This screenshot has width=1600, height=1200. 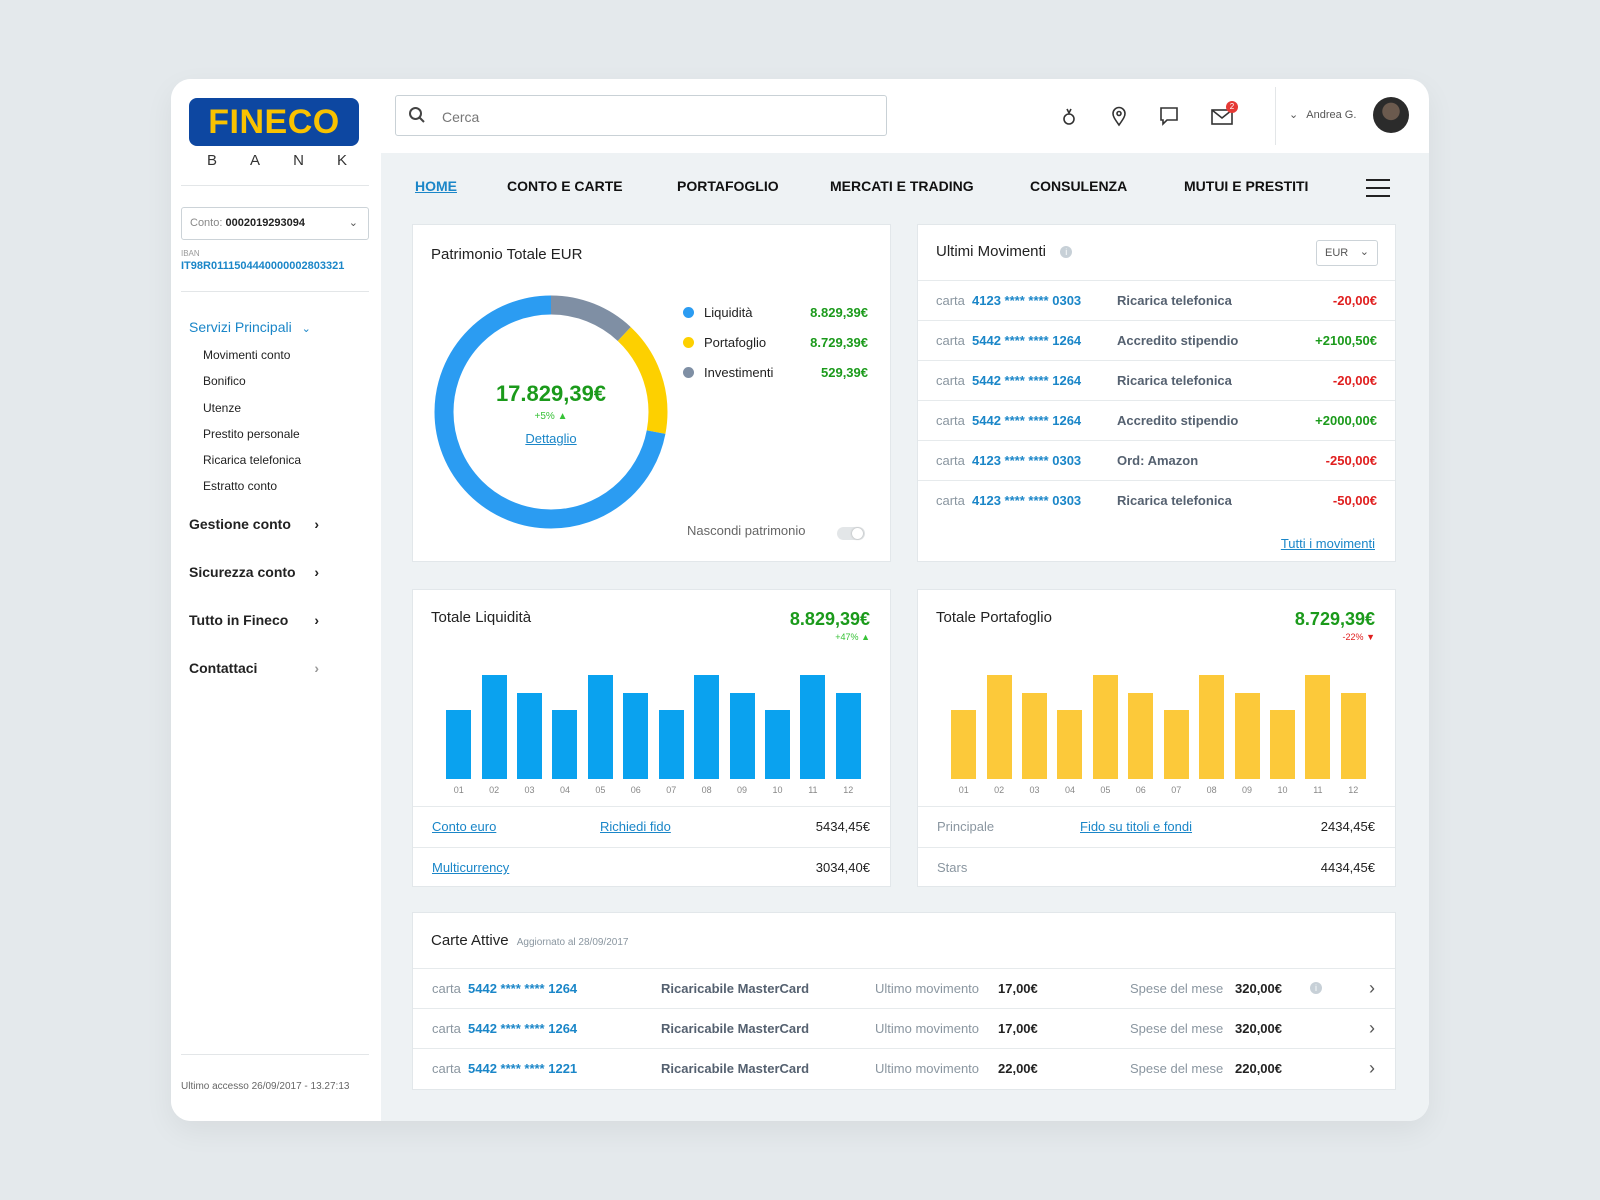 I want to click on x-tick-label: 07, so click(x=1176, y=790).